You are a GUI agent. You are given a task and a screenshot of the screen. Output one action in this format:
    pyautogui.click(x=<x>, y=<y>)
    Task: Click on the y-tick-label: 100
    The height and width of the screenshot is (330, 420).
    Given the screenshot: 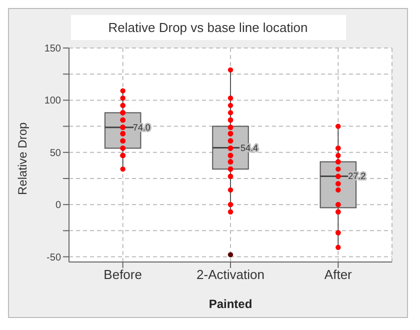 What is the action you would take?
    pyautogui.click(x=53, y=101)
    